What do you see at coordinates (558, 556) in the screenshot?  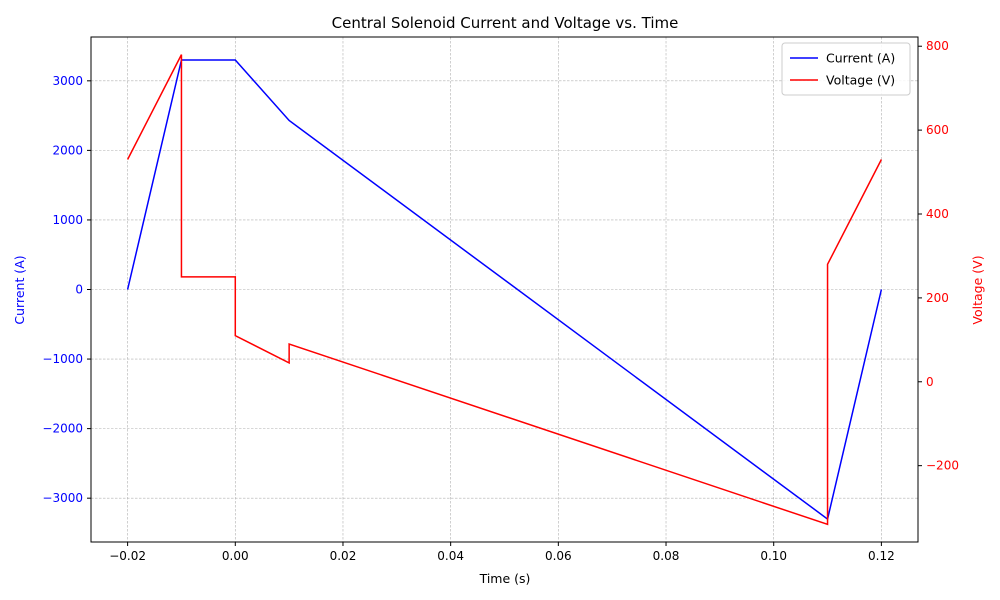 I see `x-tick-label: 0.06` at bounding box center [558, 556].